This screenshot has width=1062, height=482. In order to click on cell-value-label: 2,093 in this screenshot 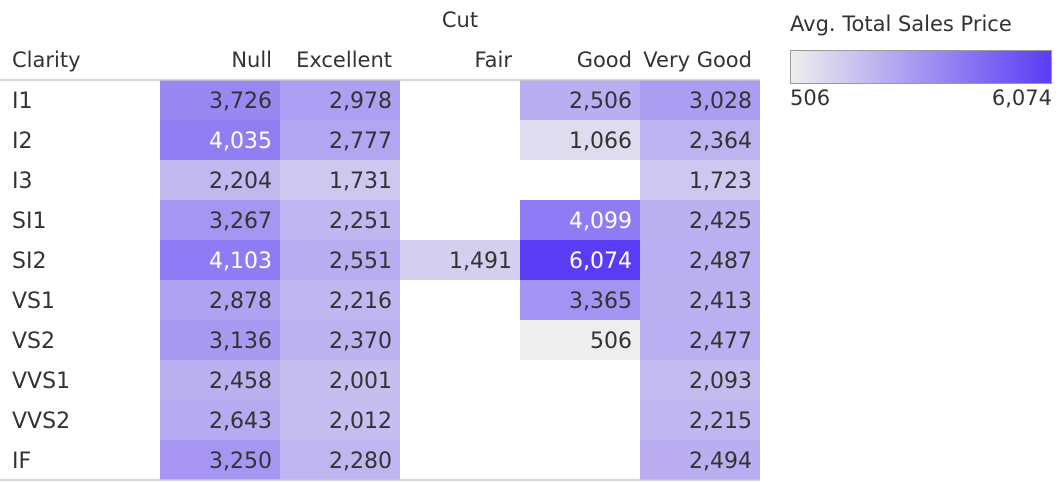, I will do `click(720, 381)`.